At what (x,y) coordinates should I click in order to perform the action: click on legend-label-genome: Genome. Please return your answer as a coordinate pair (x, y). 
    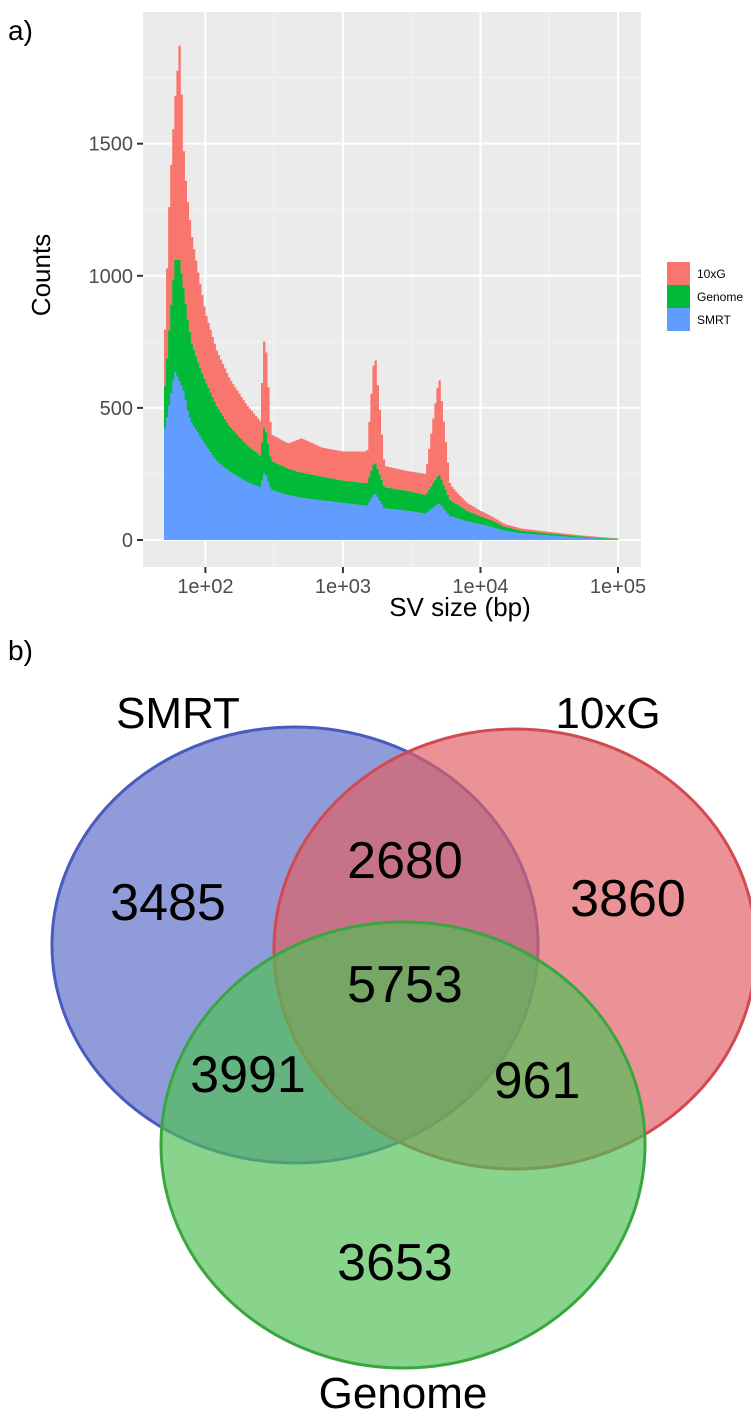
    Looking at the image, I should click on (720, 297).